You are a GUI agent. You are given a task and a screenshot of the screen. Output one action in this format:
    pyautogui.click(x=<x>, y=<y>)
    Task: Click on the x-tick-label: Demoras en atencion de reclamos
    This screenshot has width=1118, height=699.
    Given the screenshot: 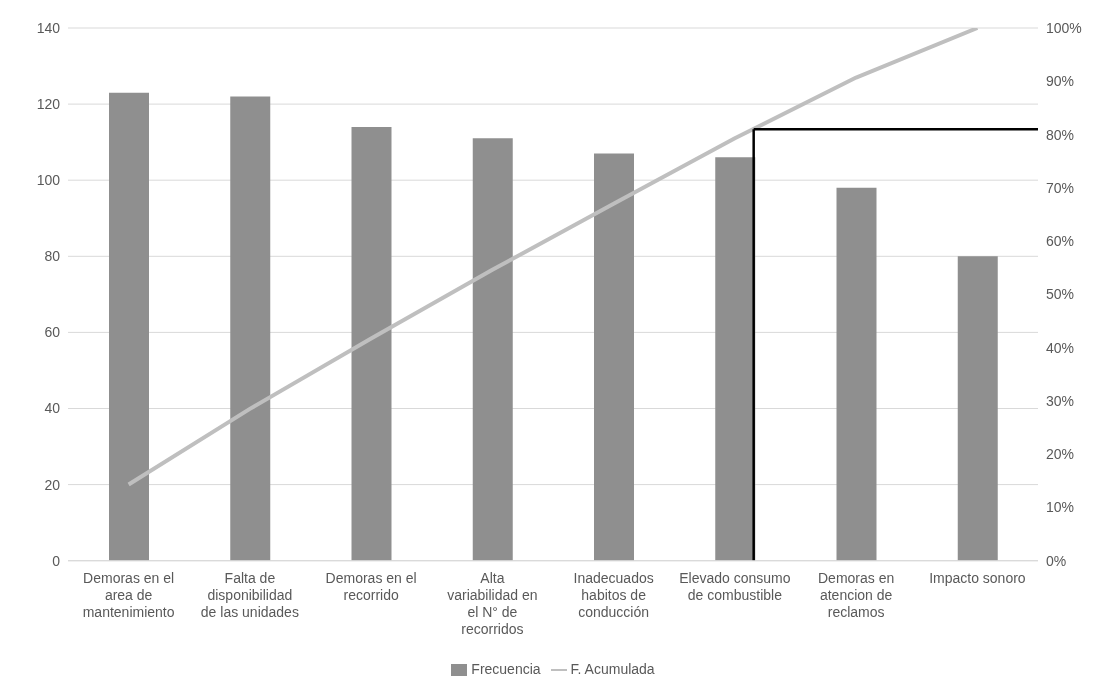 What is the action you would take?
    pyautogui.click(x=856, y=594)
    